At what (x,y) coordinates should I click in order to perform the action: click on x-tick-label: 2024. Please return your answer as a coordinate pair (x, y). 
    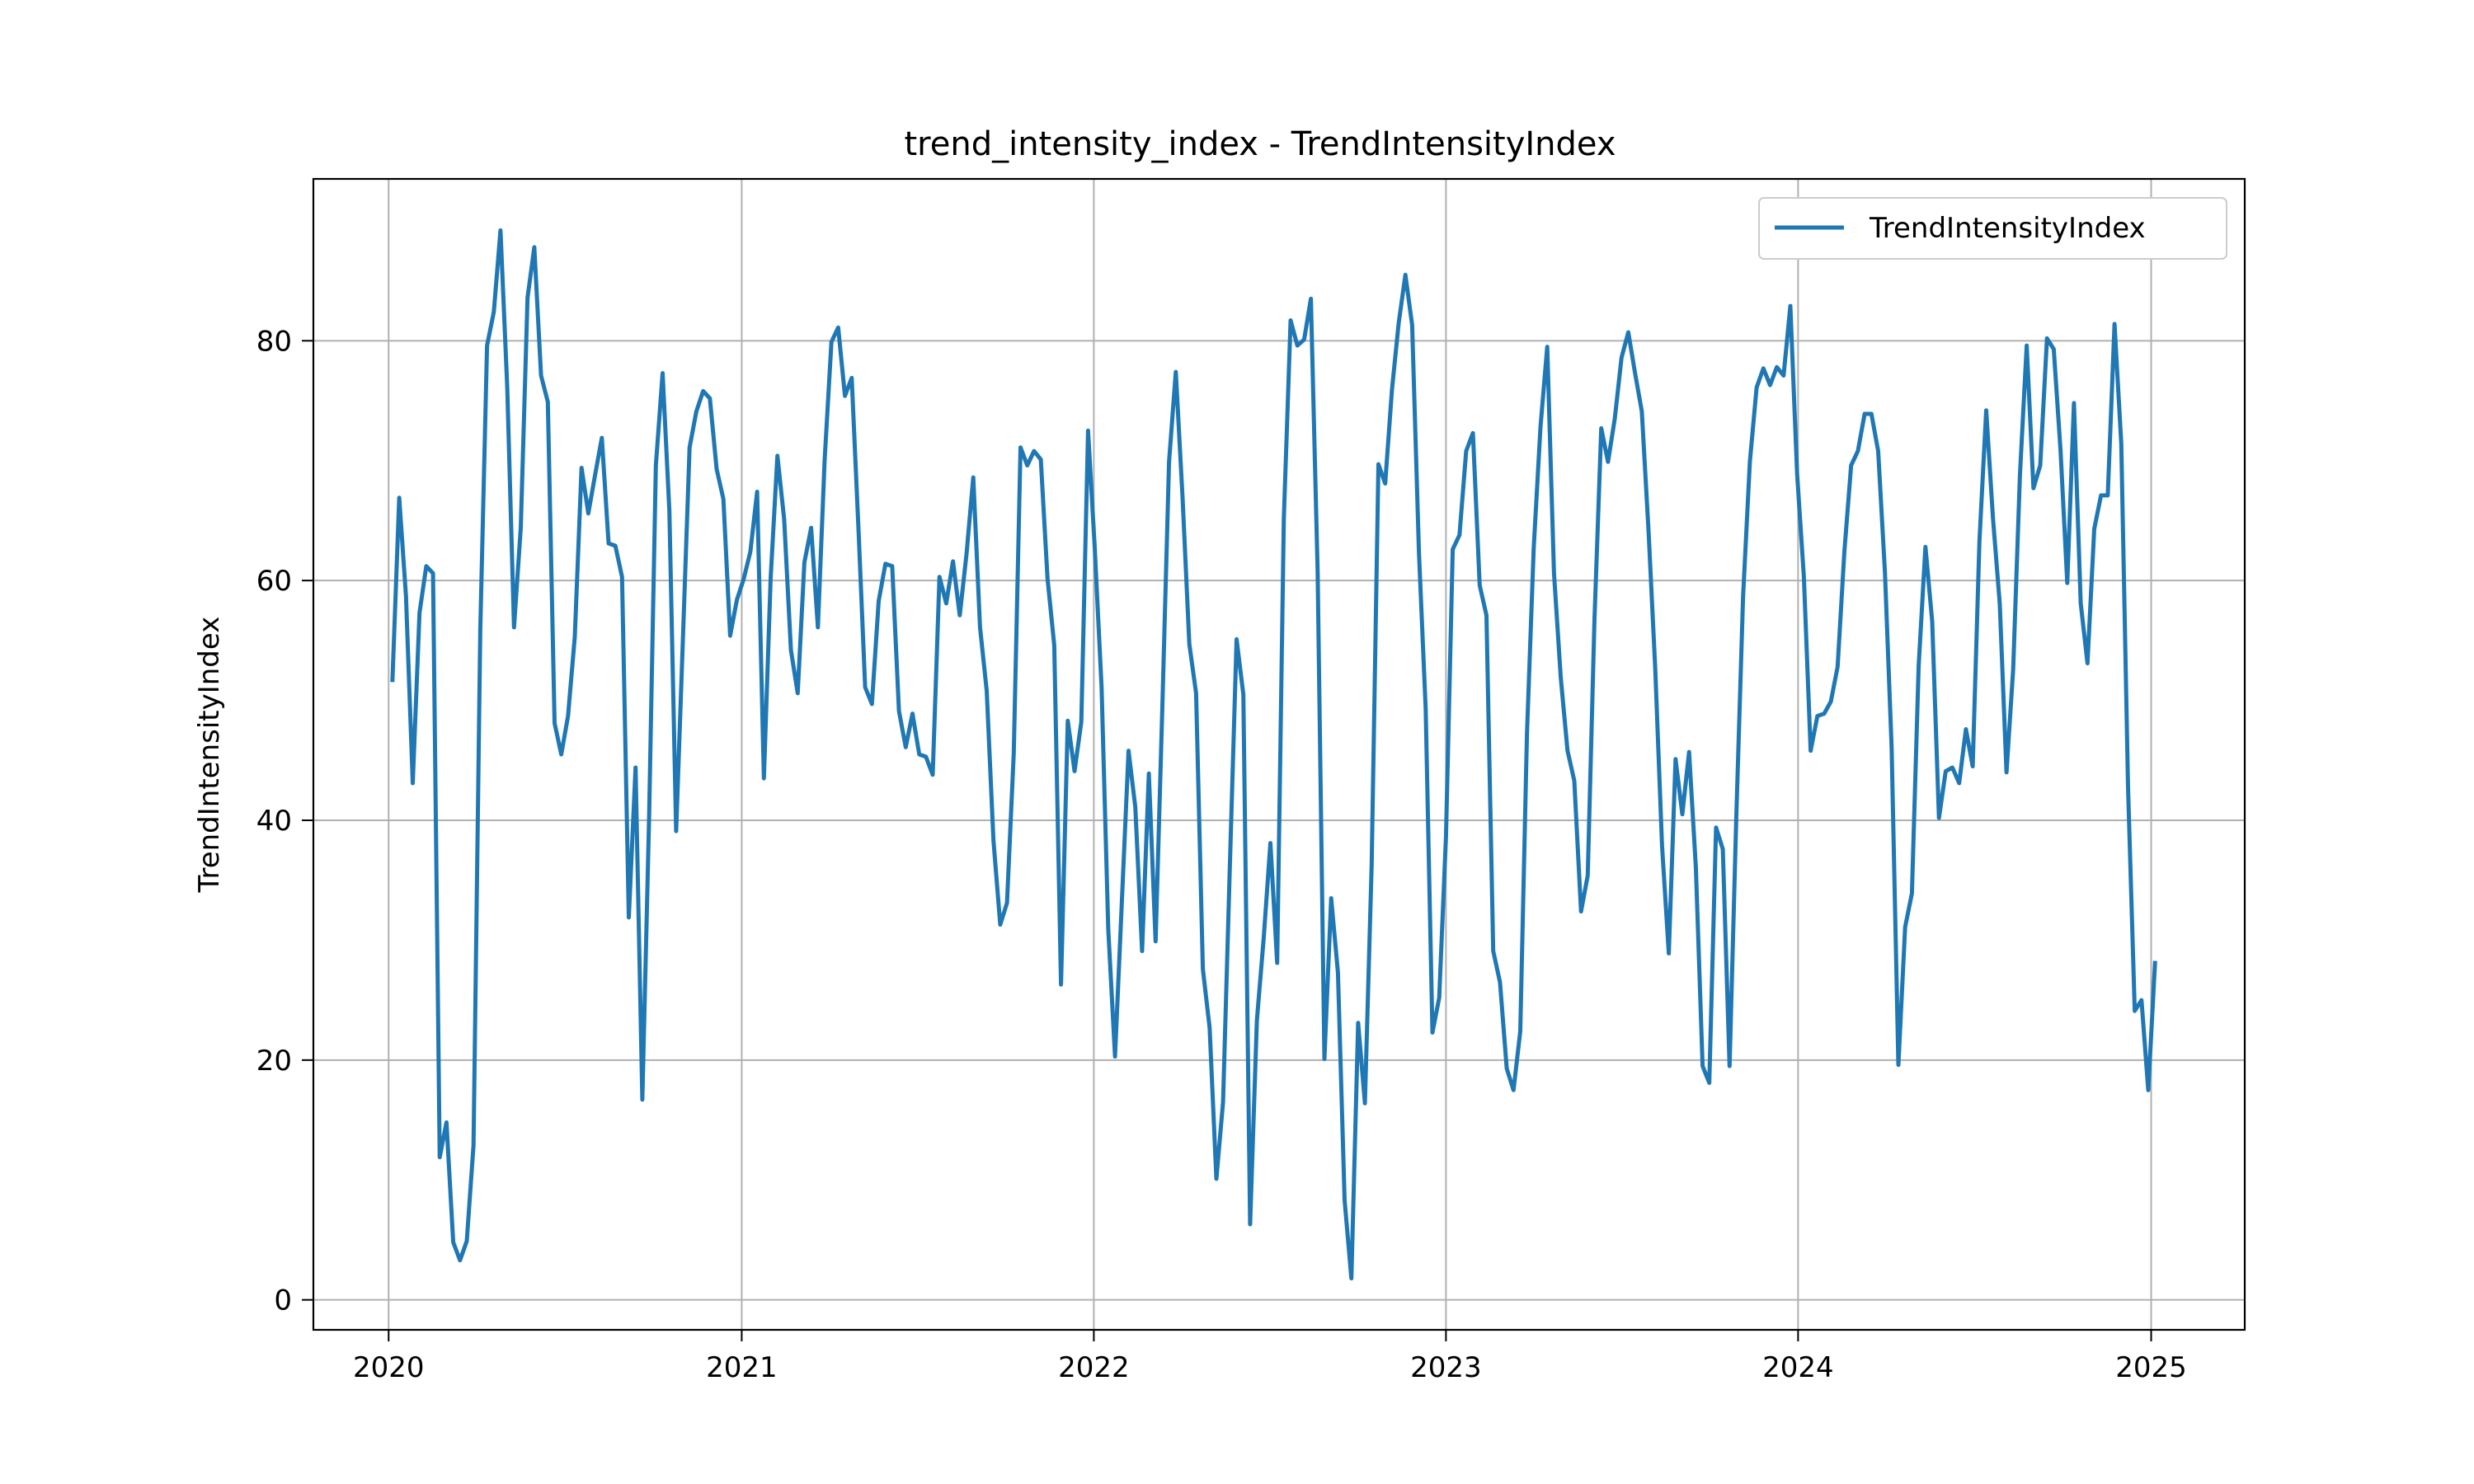
    Looking at the image, I should click on (1798, 1367).